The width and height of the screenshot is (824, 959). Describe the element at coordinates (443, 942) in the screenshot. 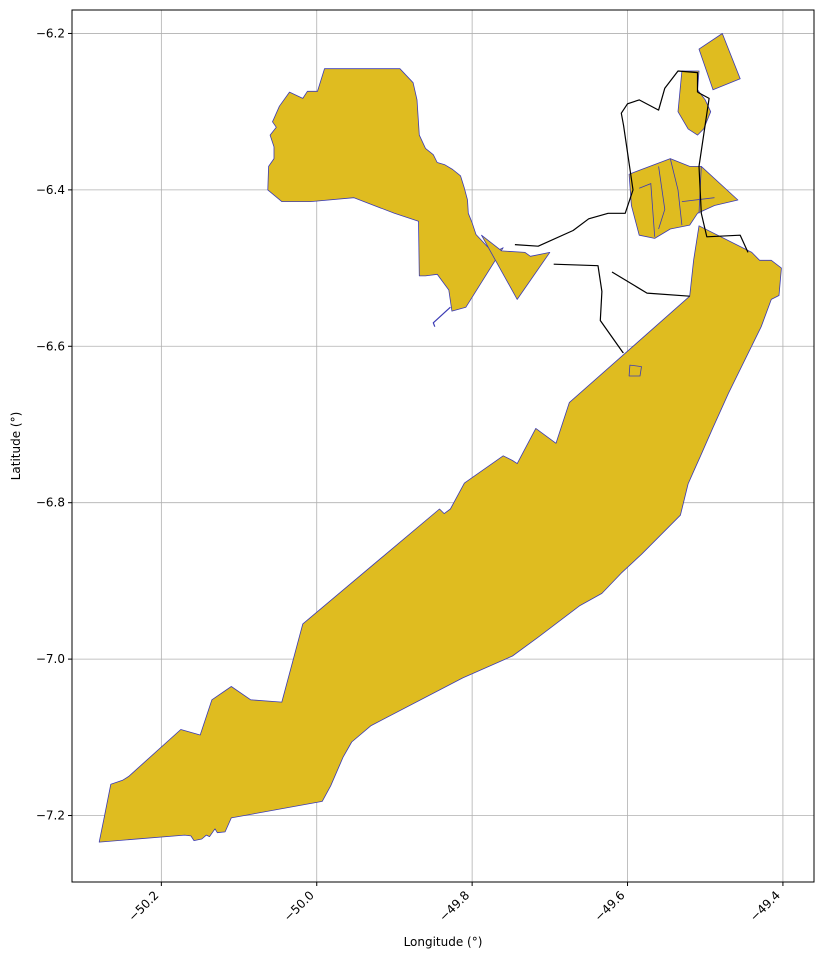

I see `x-axis-label: Longitude (°)` at that location.